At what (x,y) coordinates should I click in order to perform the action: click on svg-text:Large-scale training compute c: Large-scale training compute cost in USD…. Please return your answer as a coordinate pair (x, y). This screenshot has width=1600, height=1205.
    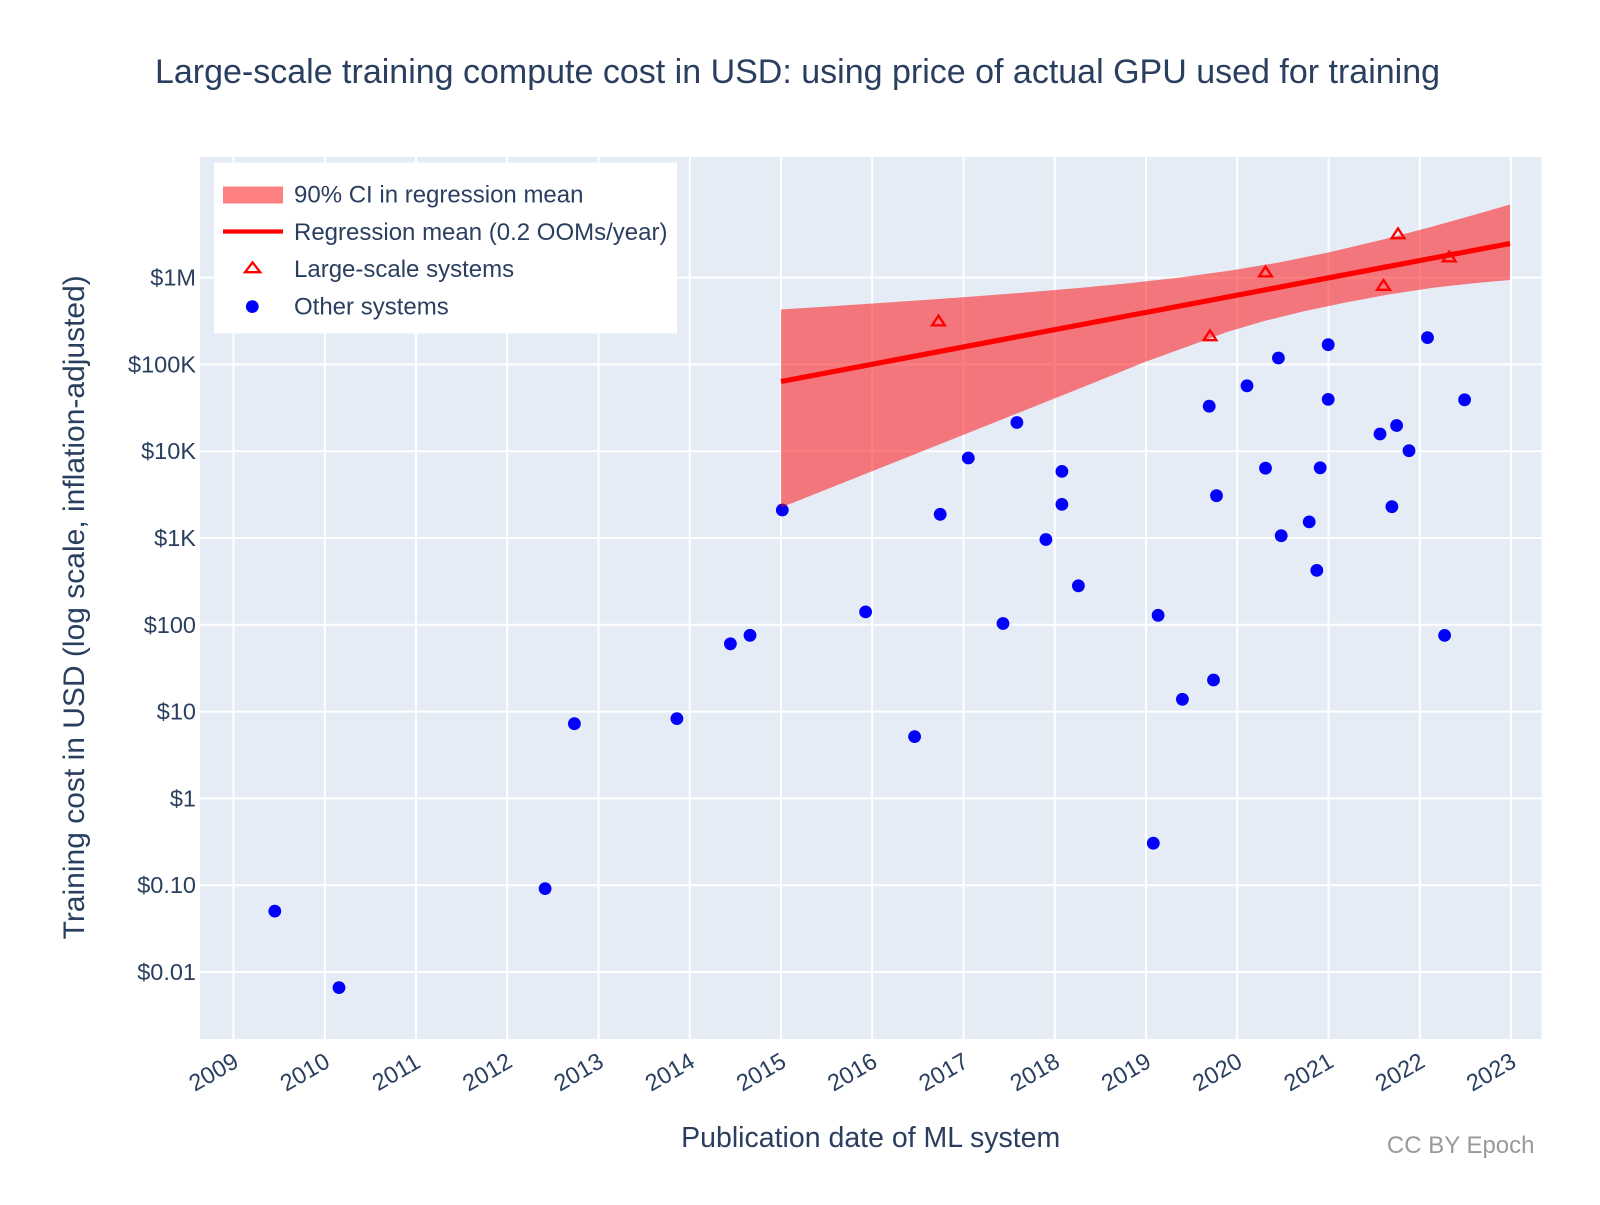
    Looking at the image, I should click on (797, 72).